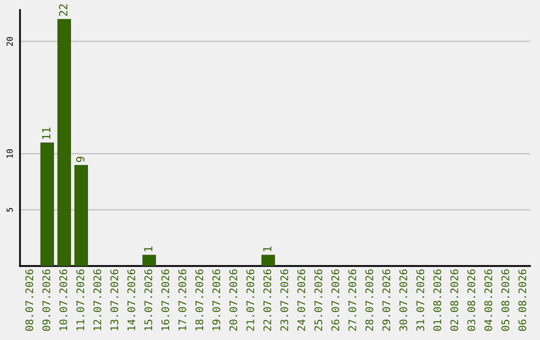 The image size is (540, 340). Describe the element at coordinates (29, 300) in the screenshot. I see `x-tick-label: 08.07.2026` at that location.